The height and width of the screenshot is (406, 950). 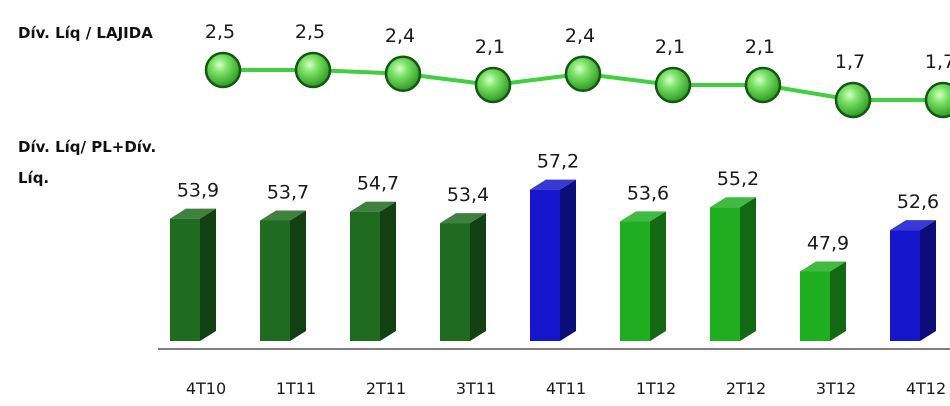 What do you see at coordinates (85, 33) in the screenshot?
I see `line-chart-label: Dív. Líq / LAJIDA` at bounding box center [85, 33].